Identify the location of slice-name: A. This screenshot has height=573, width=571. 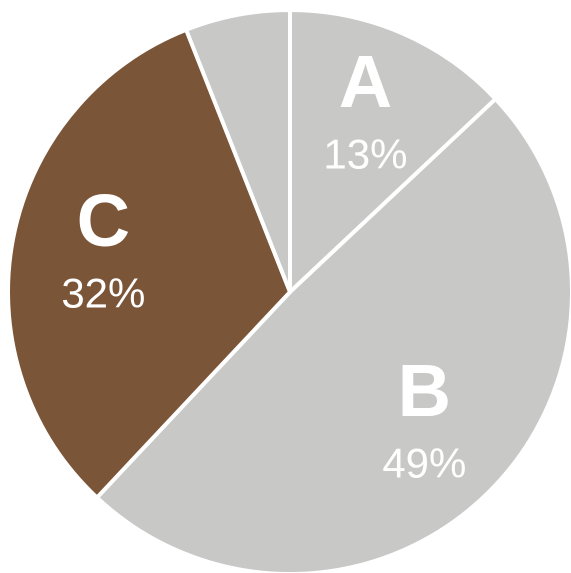
(365, 81).